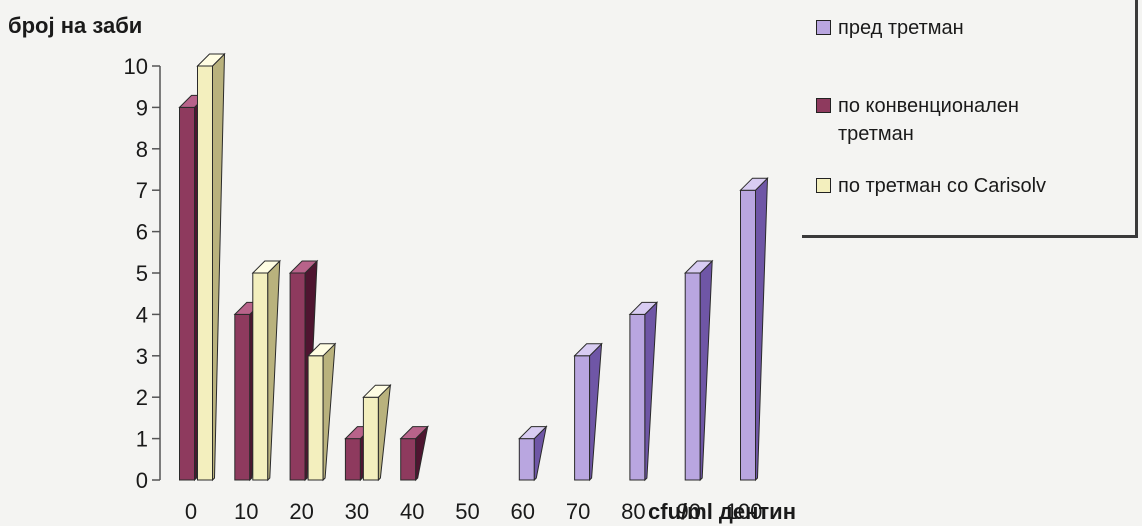 This screenshot has width=1142, height=526. What do you see at coordinates (142, 190) in the screenshot?
I see `y-tick-label: 7` at bounding box center [142, 190].